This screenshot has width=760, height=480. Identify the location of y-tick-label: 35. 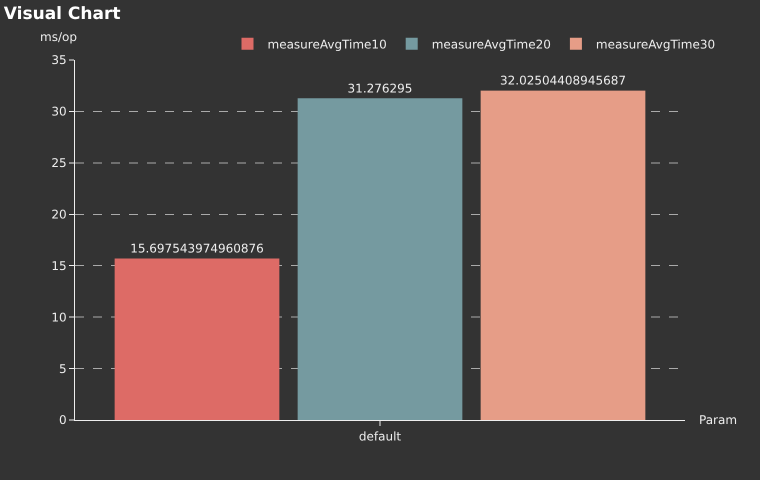
(59, 60).